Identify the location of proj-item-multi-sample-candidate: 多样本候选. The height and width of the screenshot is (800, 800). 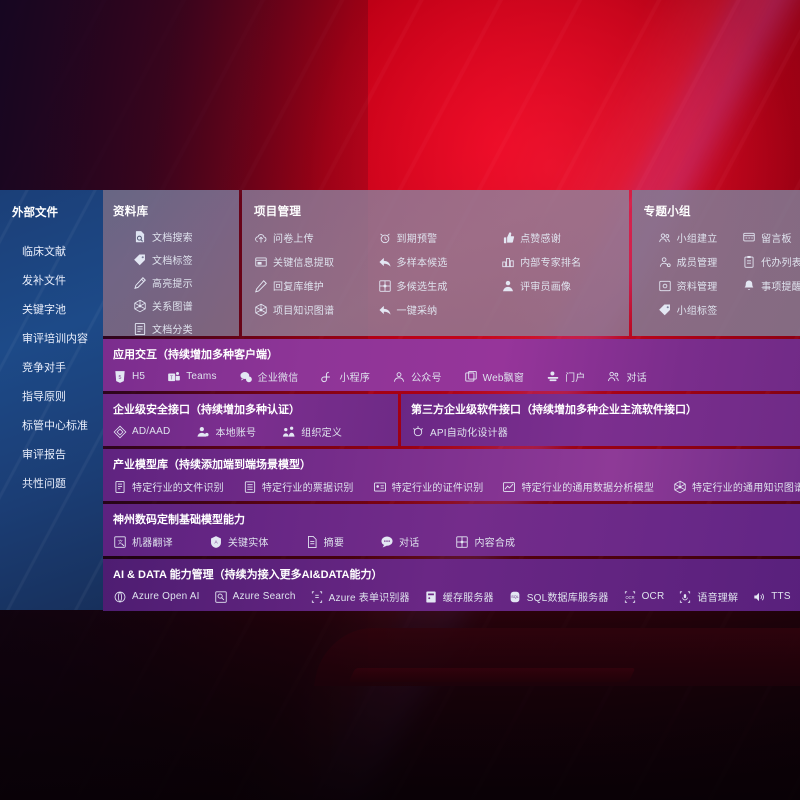
(438, 261).